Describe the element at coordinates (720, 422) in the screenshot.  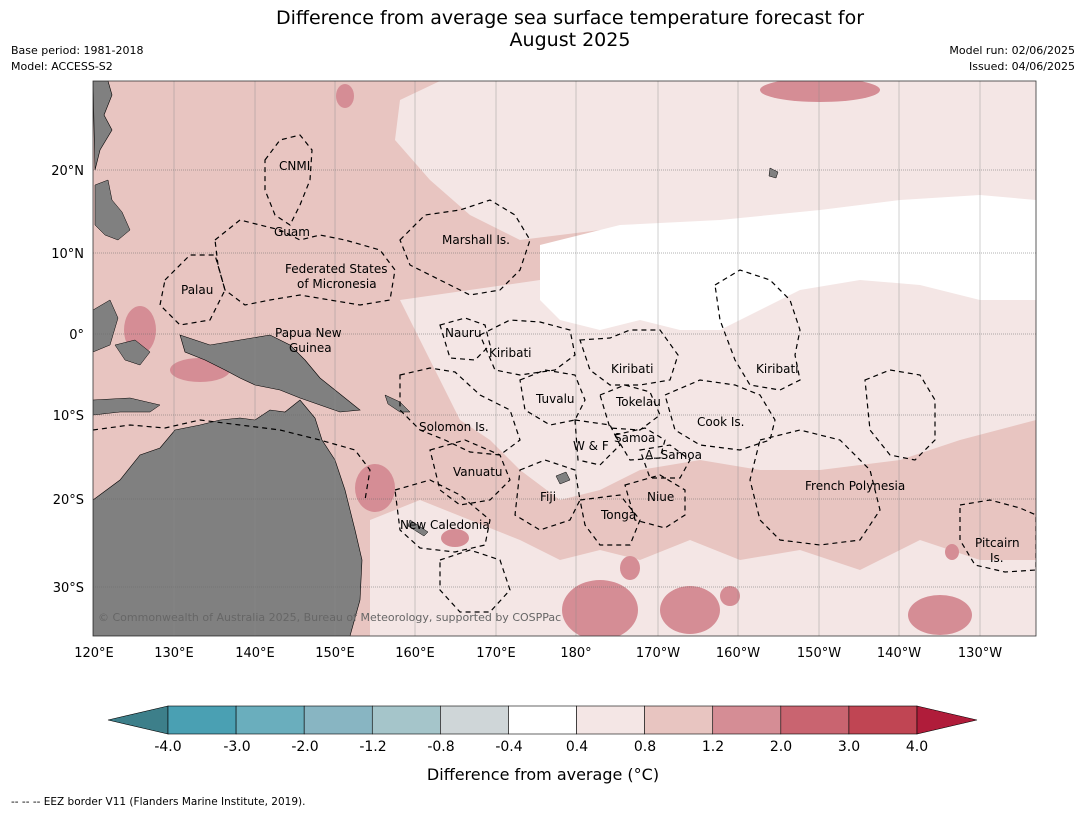
I see `region-label: Cook Is.` at that location.